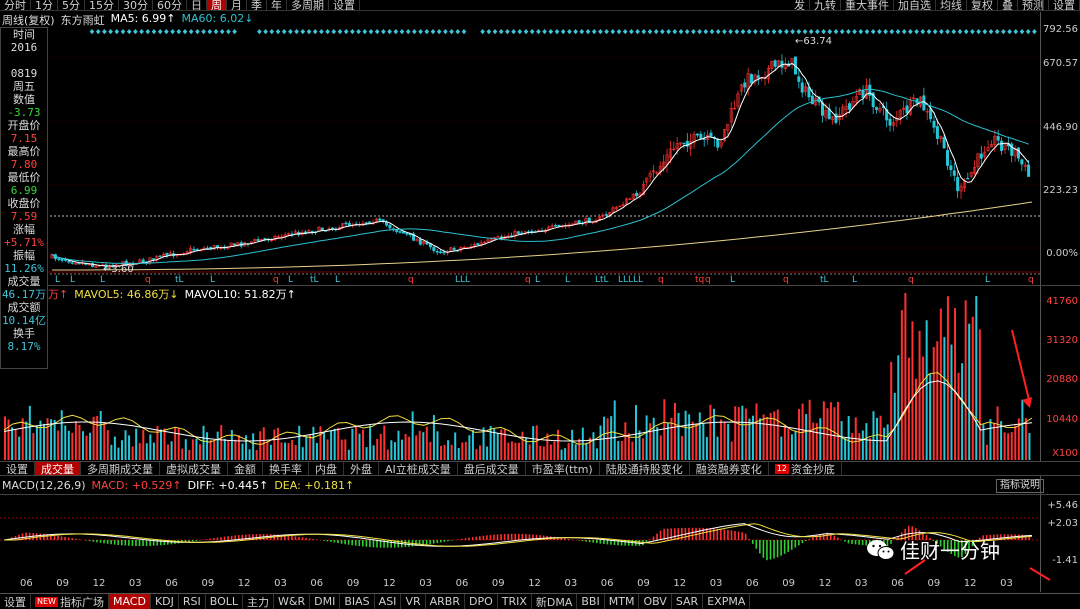  Describe the element at coordinates (825, 5) in the screenshot. I see `toolbar-button: 九转` at that location.